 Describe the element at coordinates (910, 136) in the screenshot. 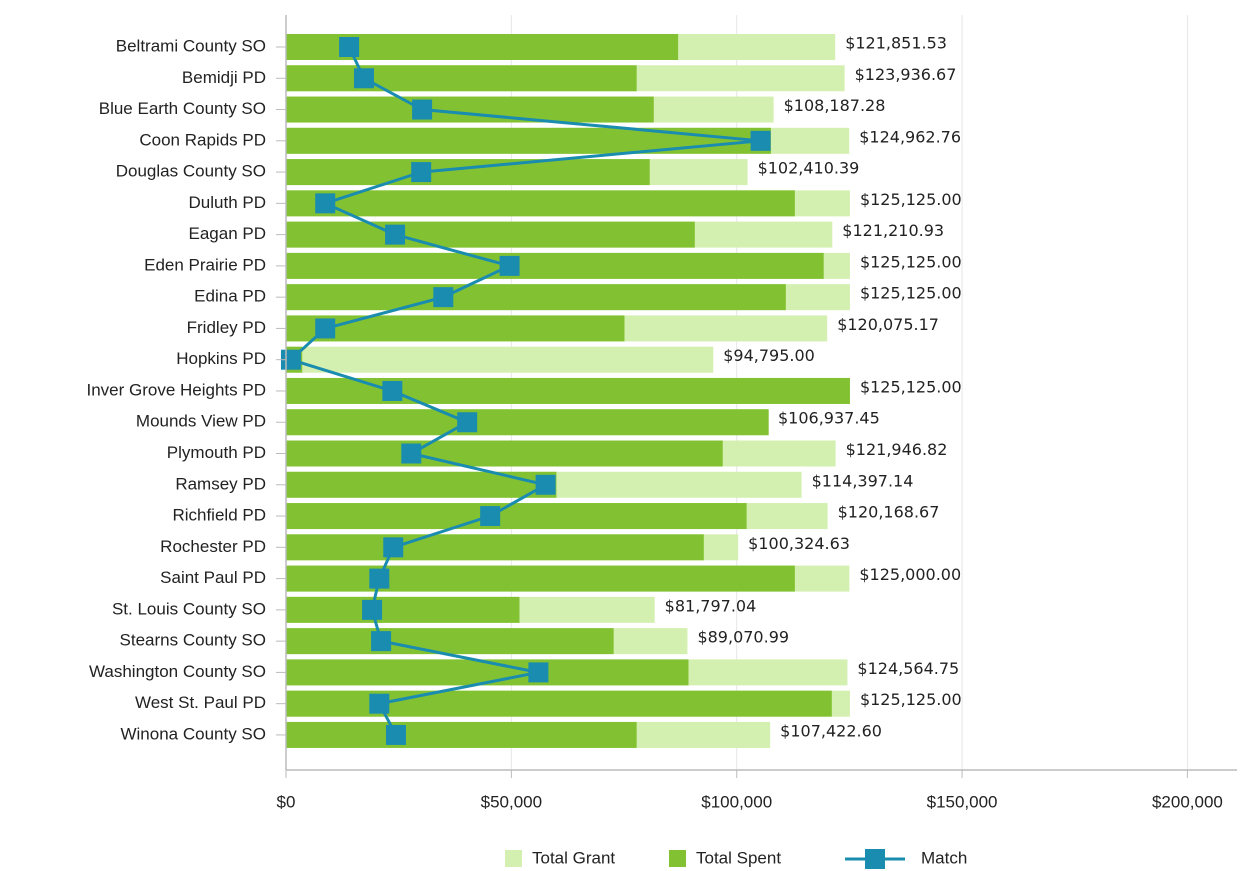

I see `data-label: $124,962.76` at that location.